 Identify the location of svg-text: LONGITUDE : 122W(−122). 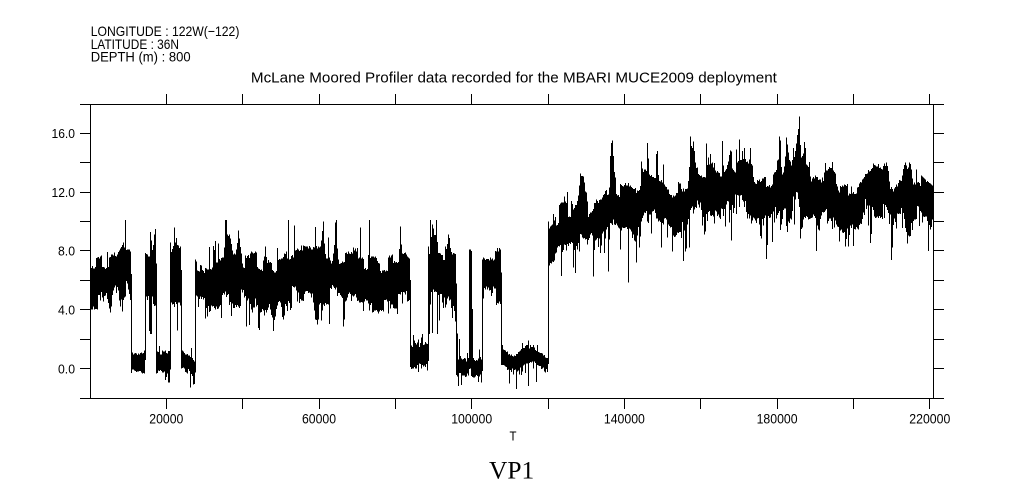
(165, 31).